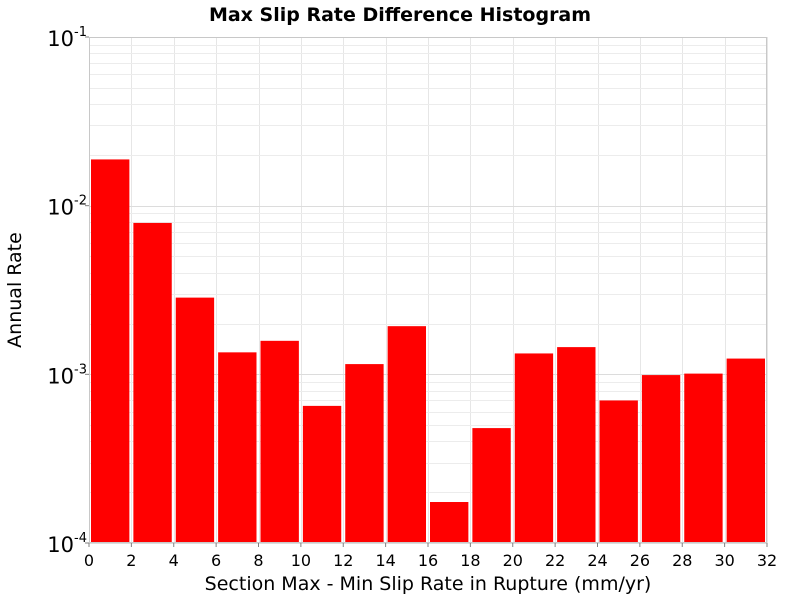 The image size is (800, 600). Describe the element at coordinates (258, 560) in the screenshot. I see `x-tick-label: 8` at that location.